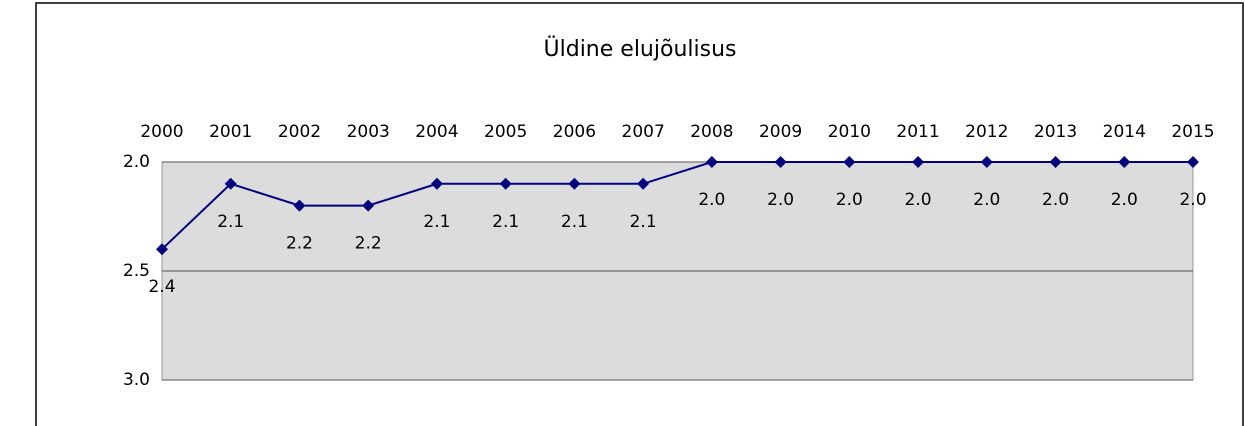  What do you see at coordinates (161, 132) in the screenshot?
I see `x-tick-label: 2000` at bounding box center [161, 132].